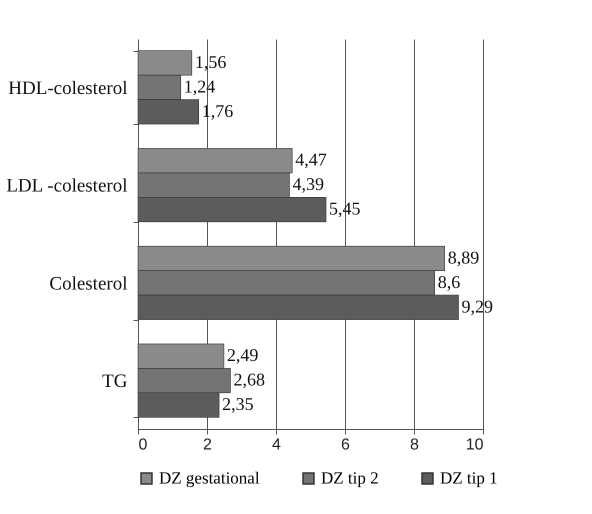 This screenshot has width=592, height=514. Describe the element at coordinates (238, 404) in the screenshot. I see `data-label: 2,35` at that location.